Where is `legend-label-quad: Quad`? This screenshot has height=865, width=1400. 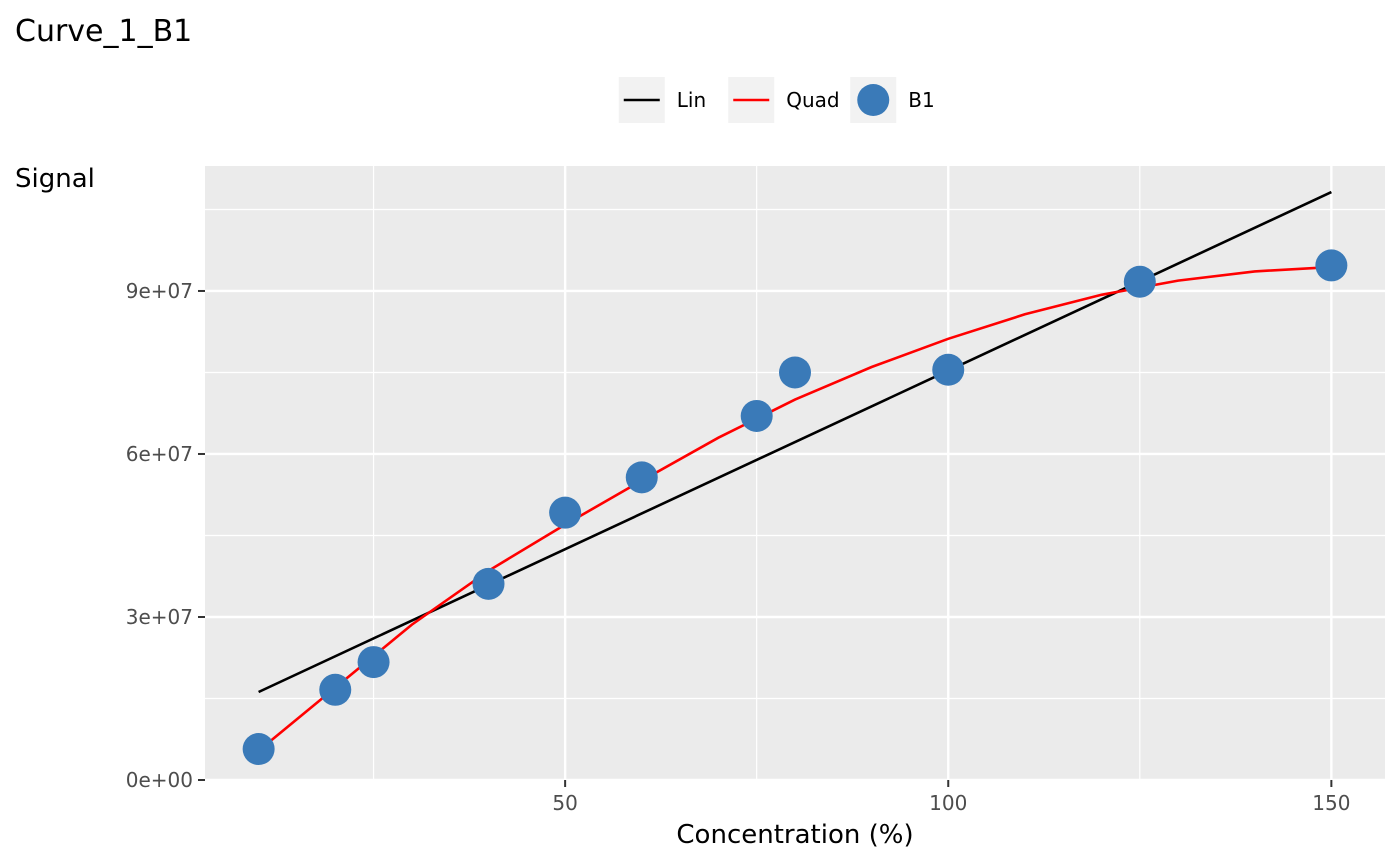
legend-label-quad: Quad is located at coordinates (812, 100).